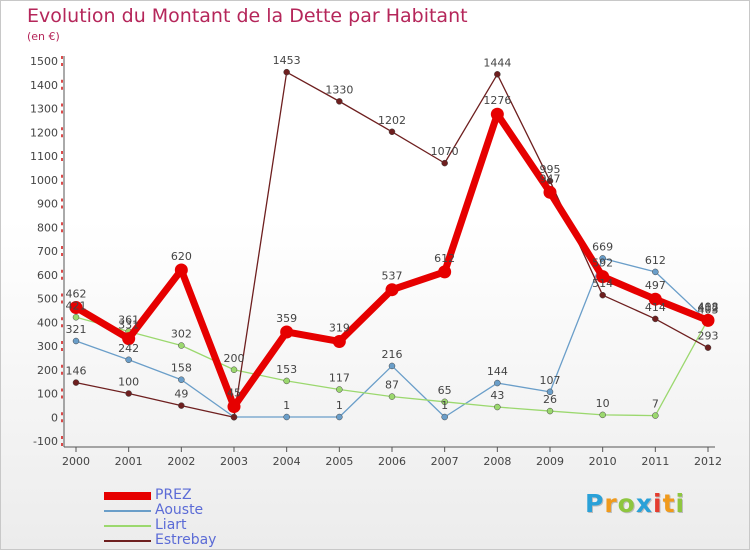  What do you see at coordinates (44, 132) in the screenshot?
I see `y-tick-label: 1200` at bounding box center [44, 132].